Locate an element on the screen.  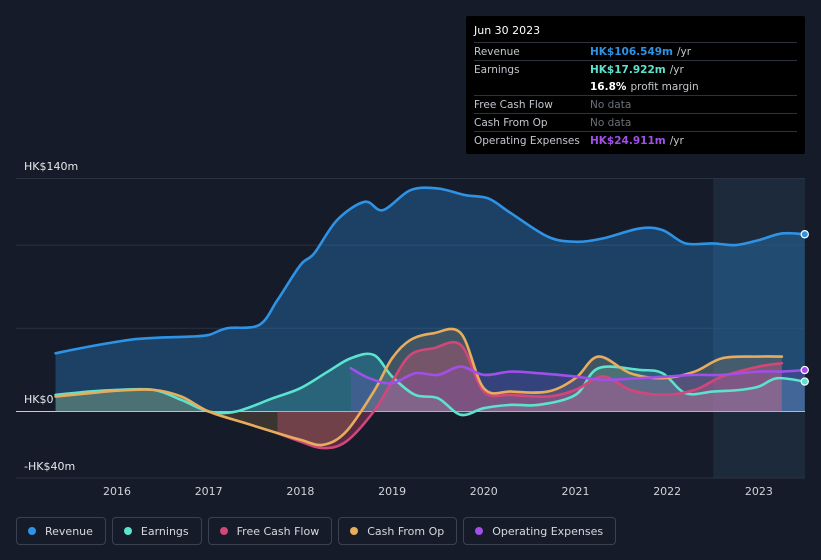
x-tick-label: 2020 is located at coordinates (484, 491).